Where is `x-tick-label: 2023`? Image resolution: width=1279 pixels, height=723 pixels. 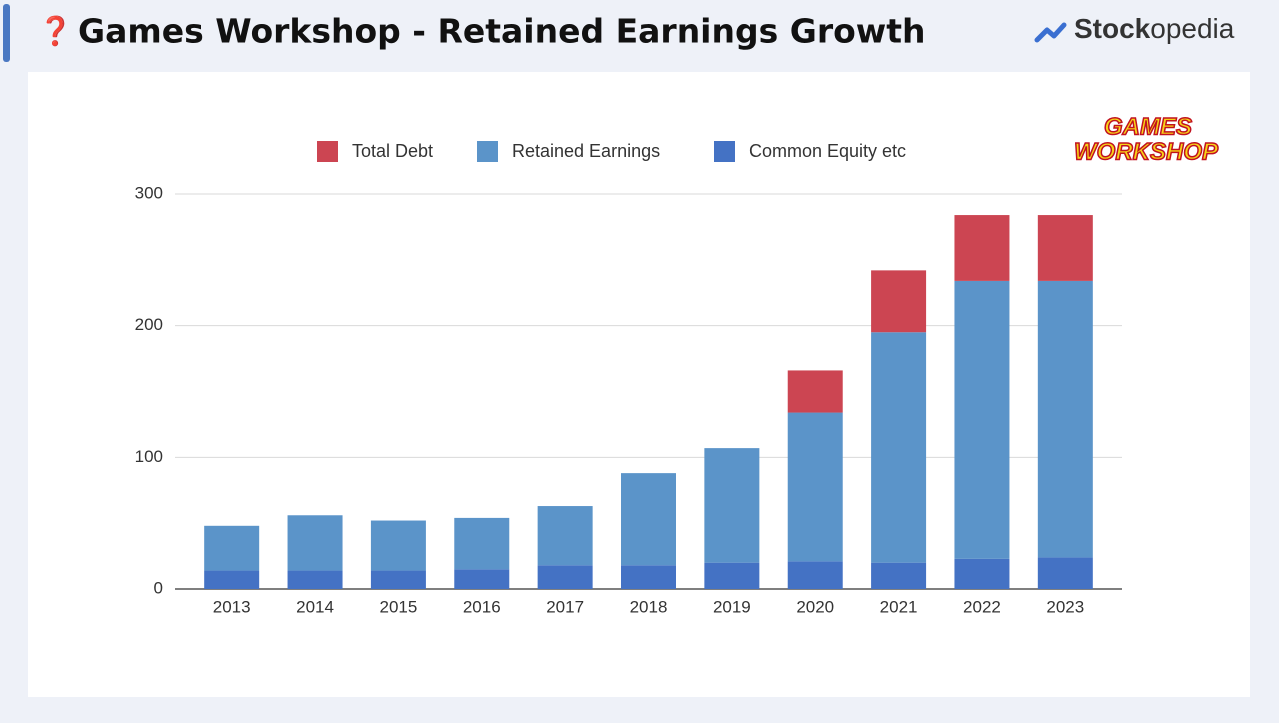 x-tick-label: 2023 is located at coordinates (1065, 606).